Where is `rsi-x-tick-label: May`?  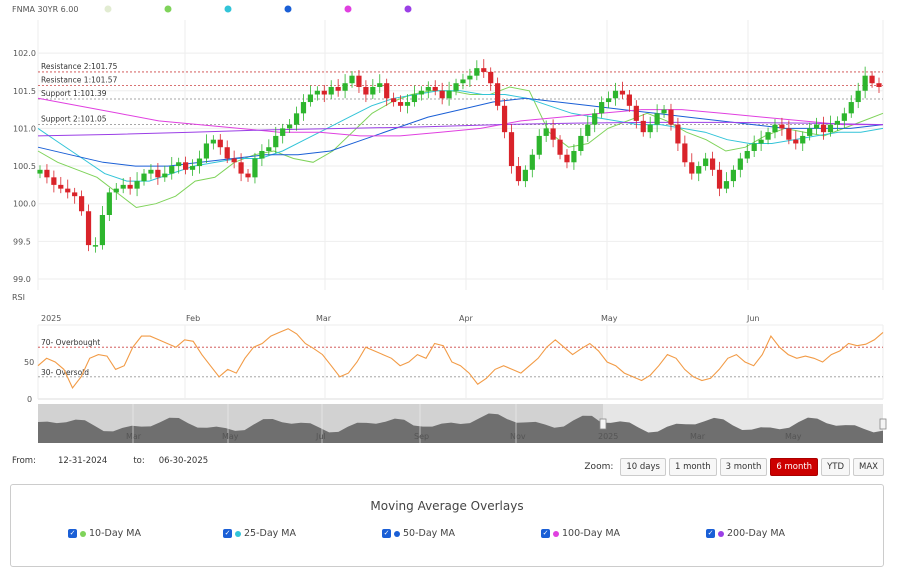 rsi-x-tick-label: May is located at coordinates (609, 318).